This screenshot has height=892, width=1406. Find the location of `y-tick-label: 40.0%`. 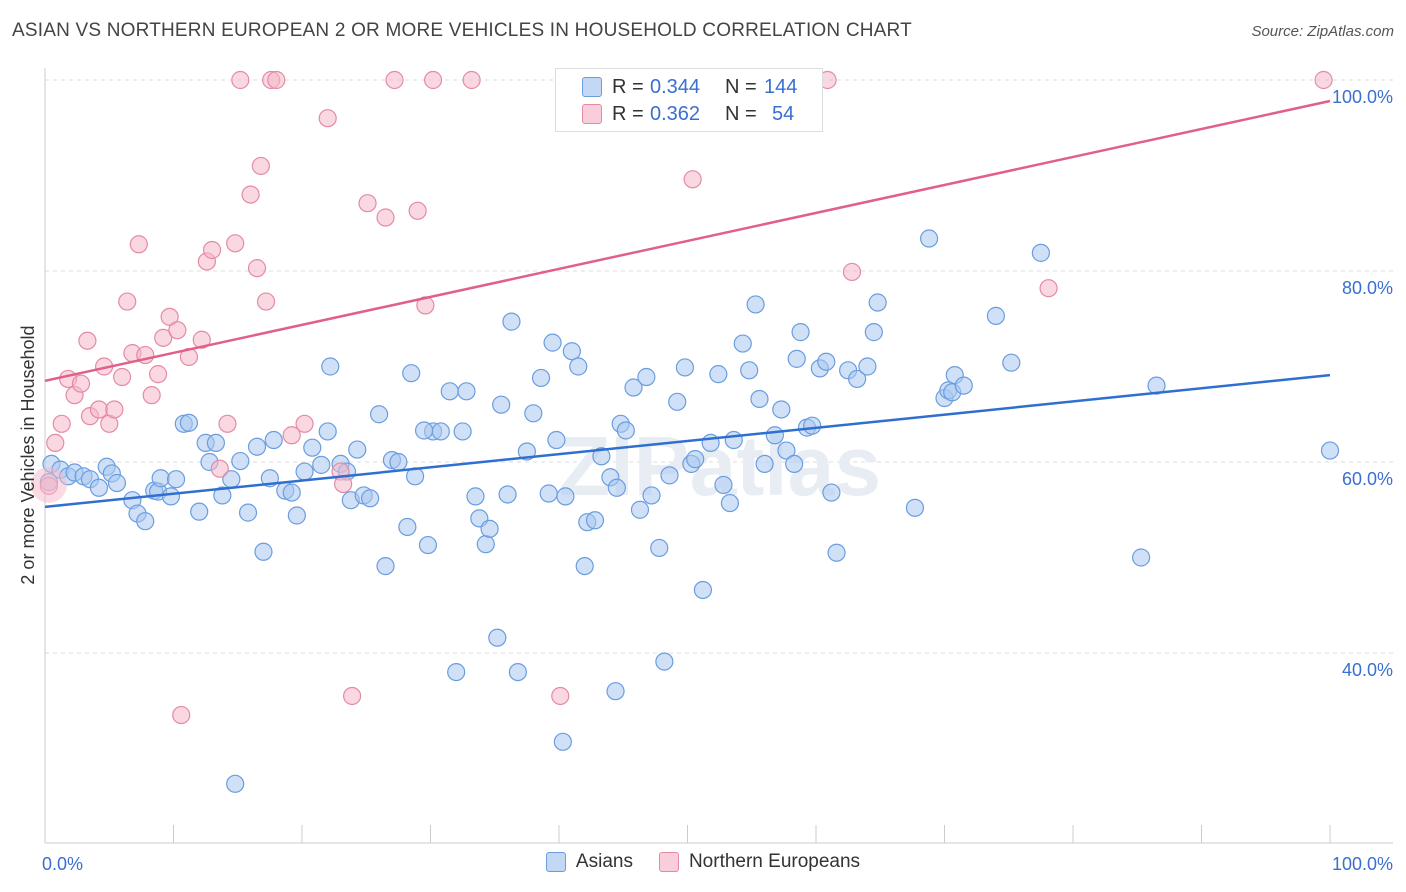

y-tick-label: 40.0% is located at coordinates (1367, 670).